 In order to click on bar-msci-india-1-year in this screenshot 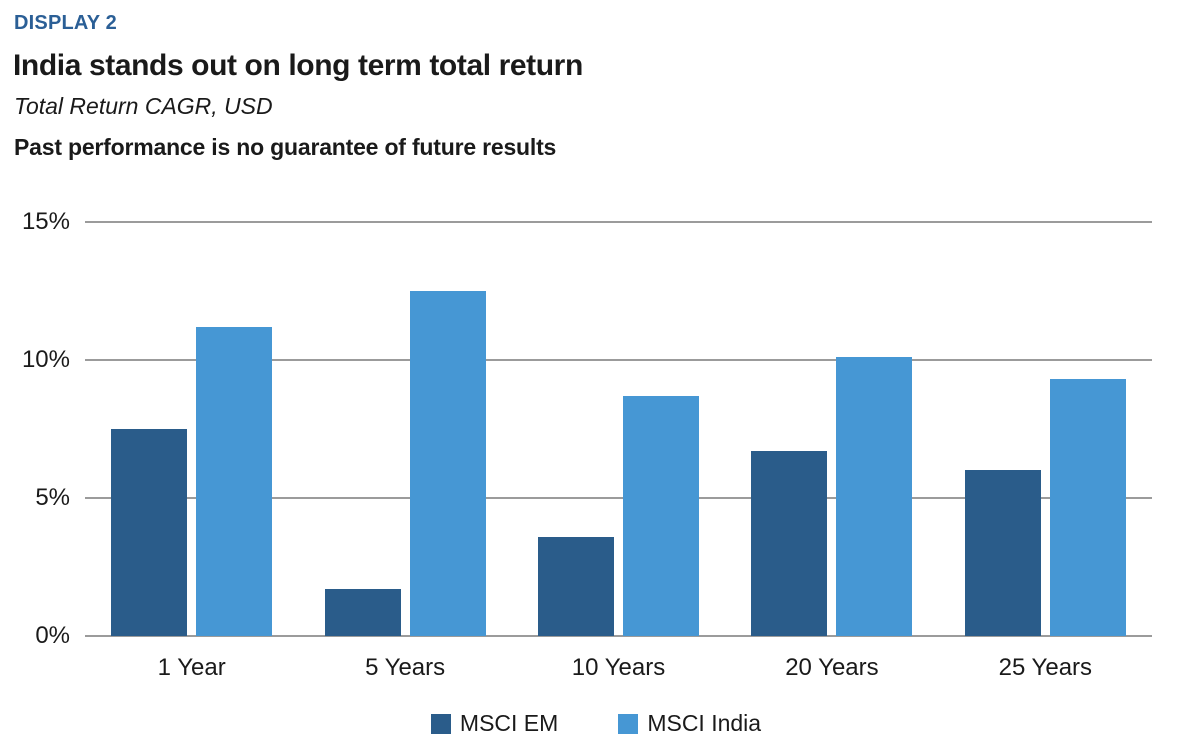, I will do `click(234, 481)`.